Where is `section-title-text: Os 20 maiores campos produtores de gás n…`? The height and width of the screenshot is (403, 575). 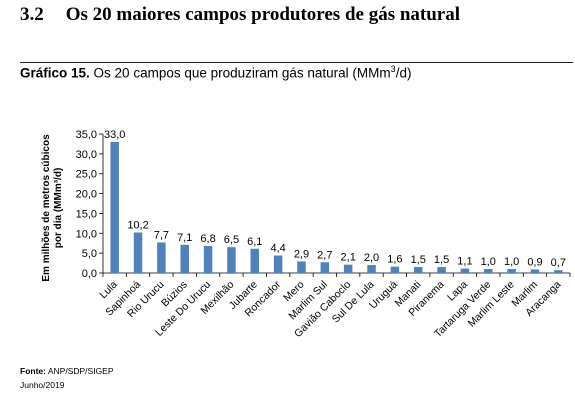
section-title-text: Os 20 maiores campos produtores de gás n… is located at coordinates (263, 14).